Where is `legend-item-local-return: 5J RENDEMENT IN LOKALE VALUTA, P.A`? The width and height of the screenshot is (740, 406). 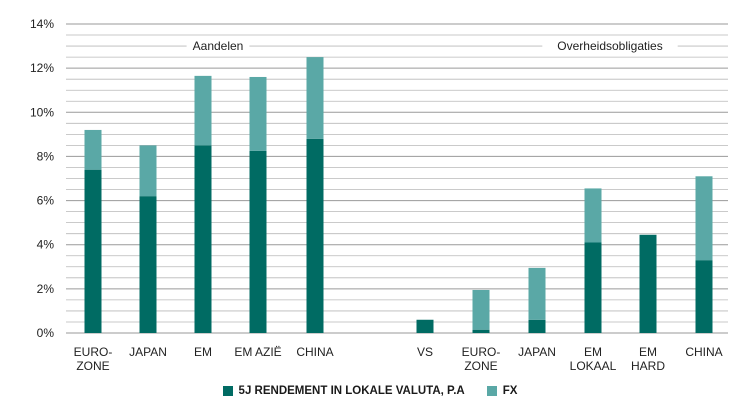
legend-item-local-return: 5J RENDEMENT IN LOKALE VALUTA, P.A is located at coordinates (343, 391).